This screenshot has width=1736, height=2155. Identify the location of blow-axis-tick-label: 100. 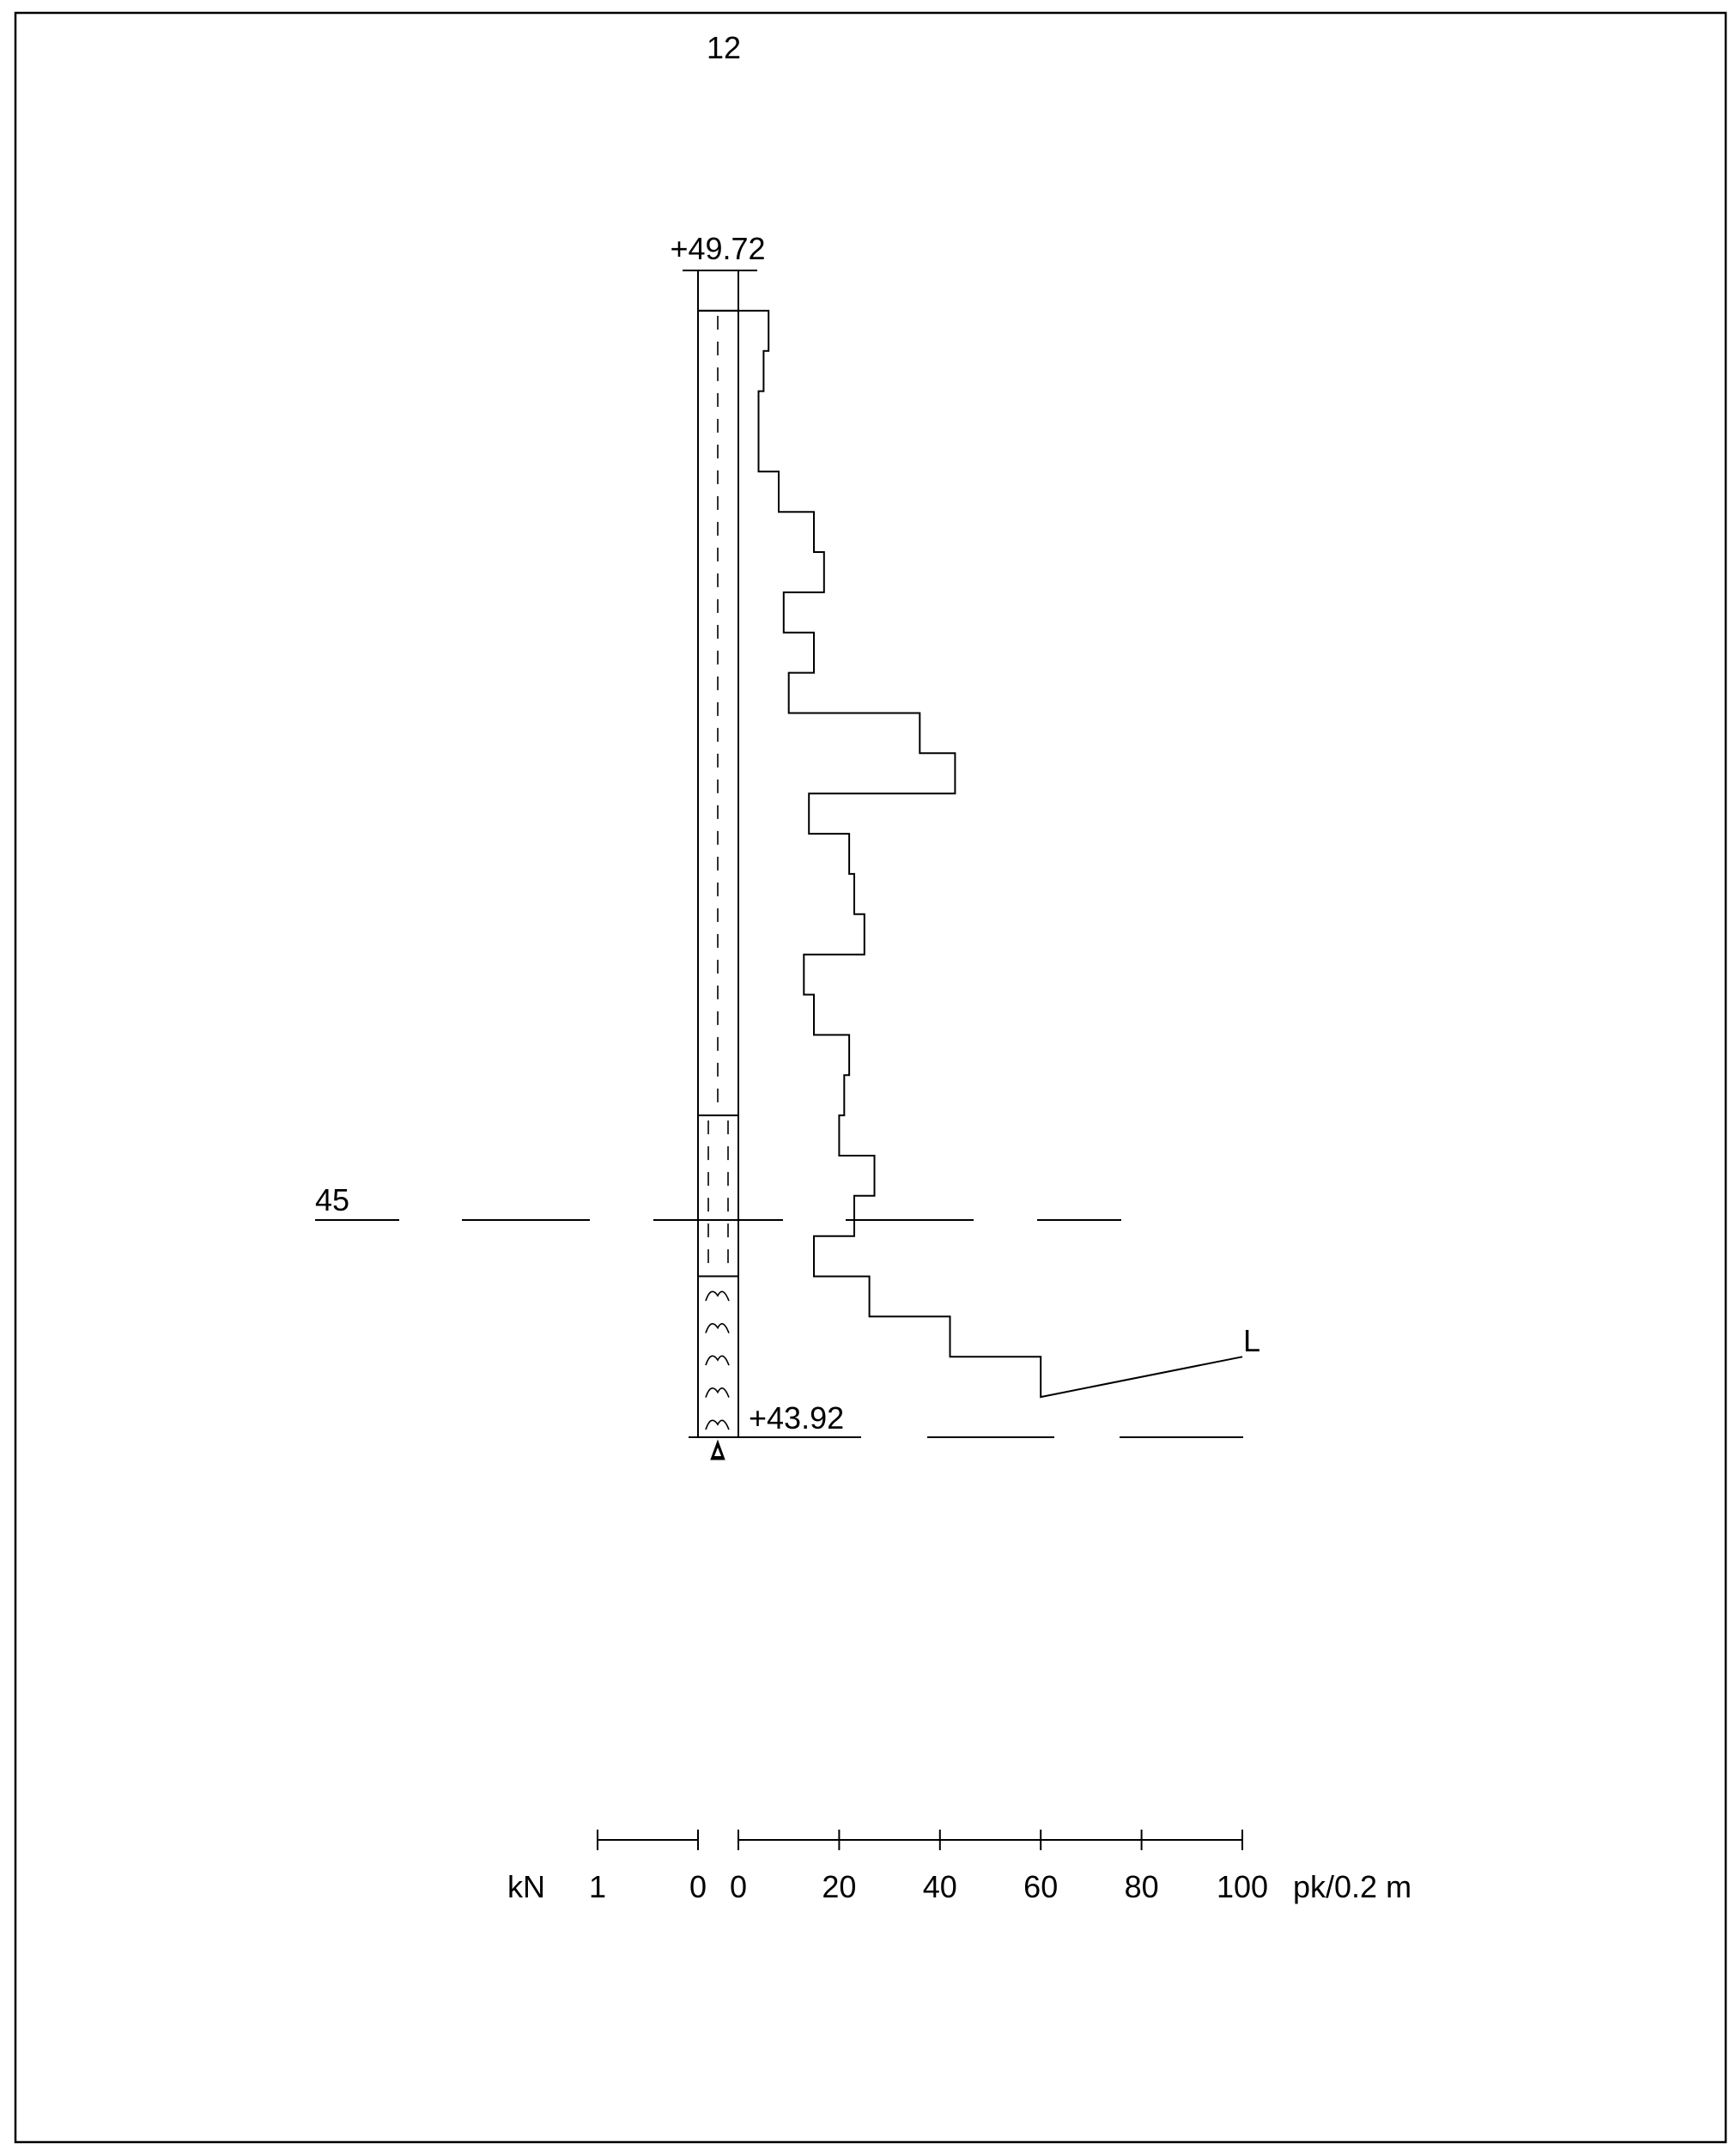
(1242, 1886).